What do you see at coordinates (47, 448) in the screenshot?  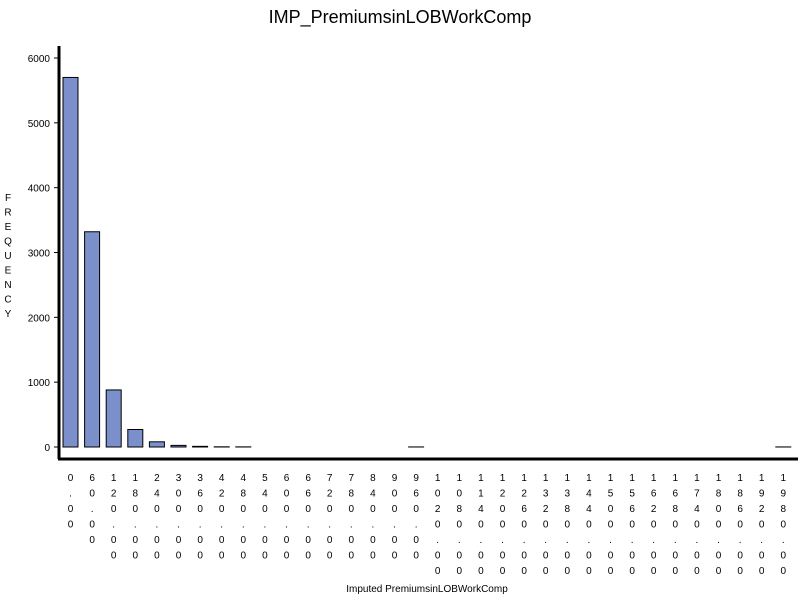 I see `y-tick-label: 0` at bounding box center [47, 448].